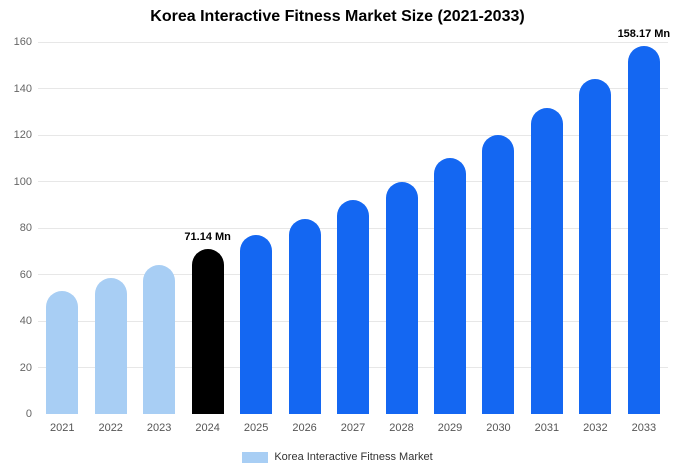  I want to click on bar-slot-2028: 2028, so click(401, 238).